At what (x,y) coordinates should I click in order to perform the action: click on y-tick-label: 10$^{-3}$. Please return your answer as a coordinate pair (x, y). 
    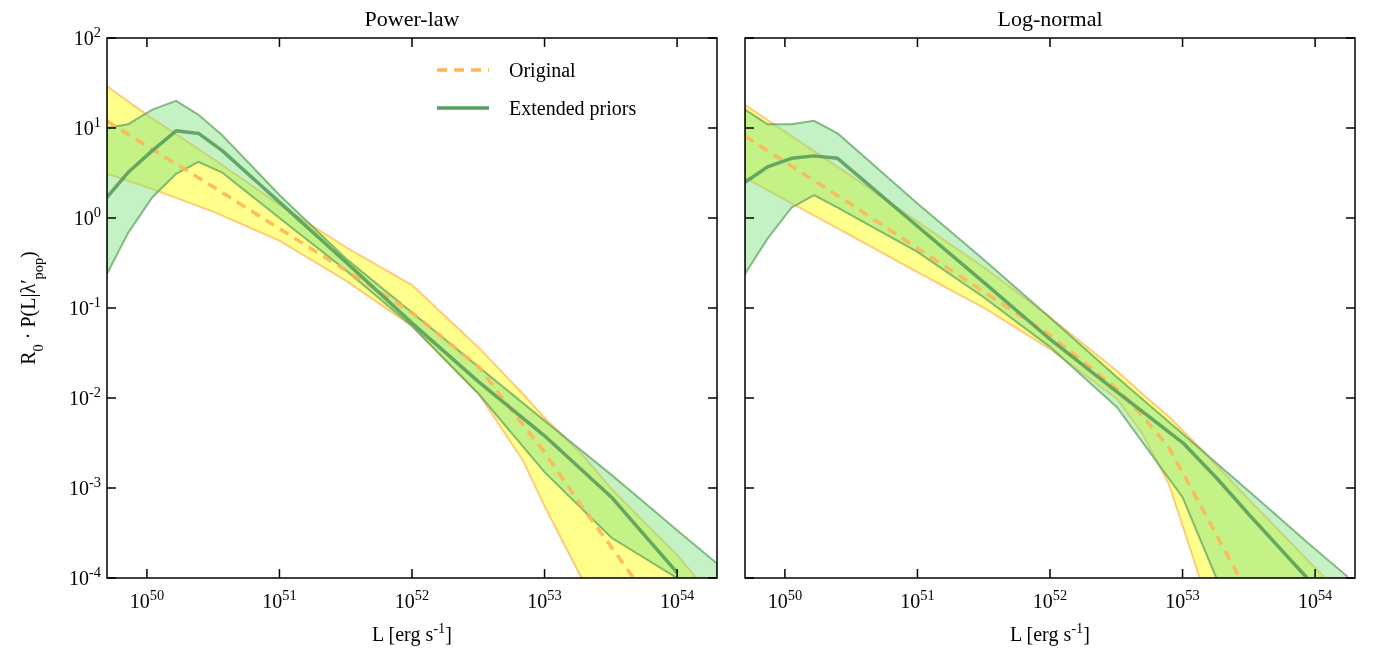
    Looking at the image, I should click on (85, 486).